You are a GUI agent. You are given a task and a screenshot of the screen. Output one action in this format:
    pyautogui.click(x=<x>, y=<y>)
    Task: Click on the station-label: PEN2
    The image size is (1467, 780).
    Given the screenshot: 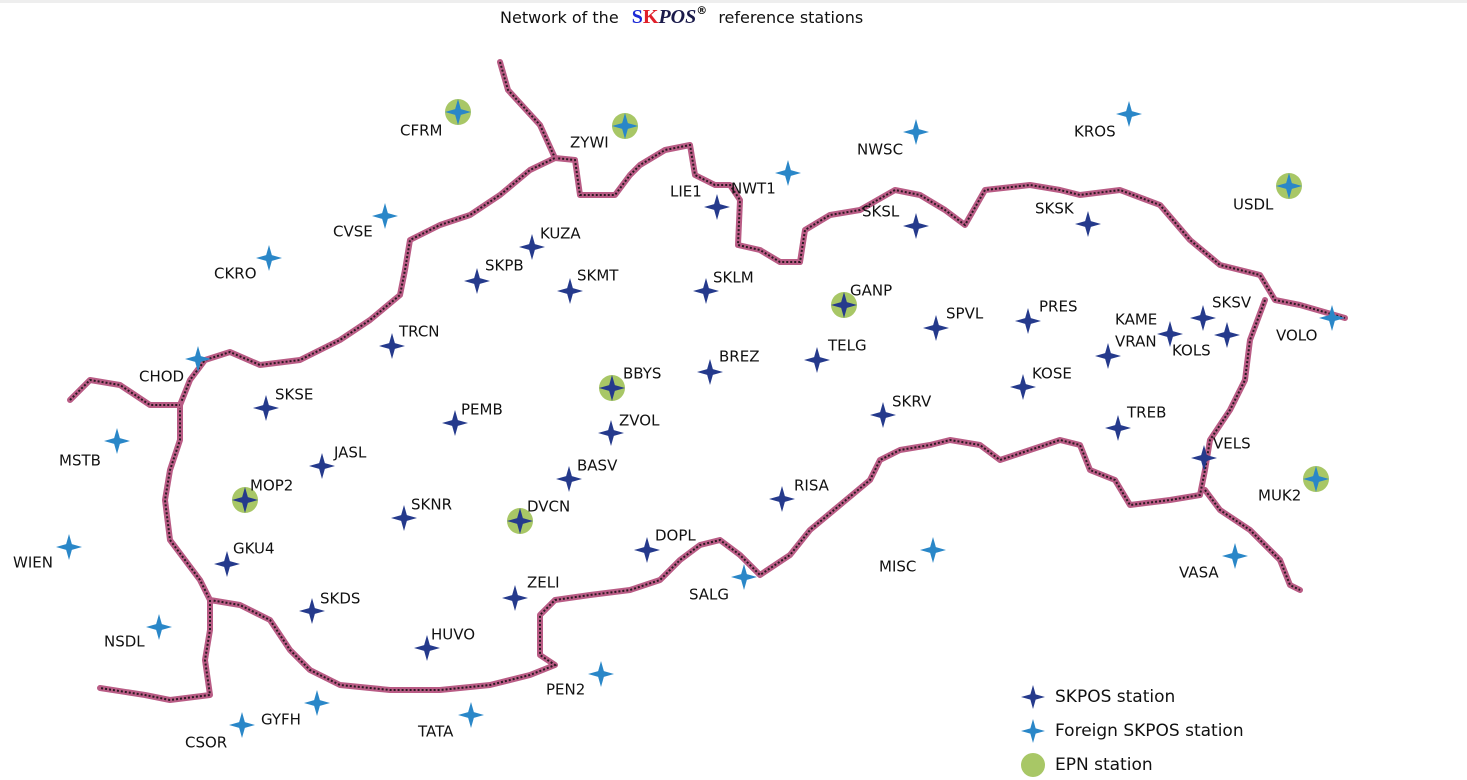 What is the action you would take?
    pyautogui.click(x=565, y=690)
    